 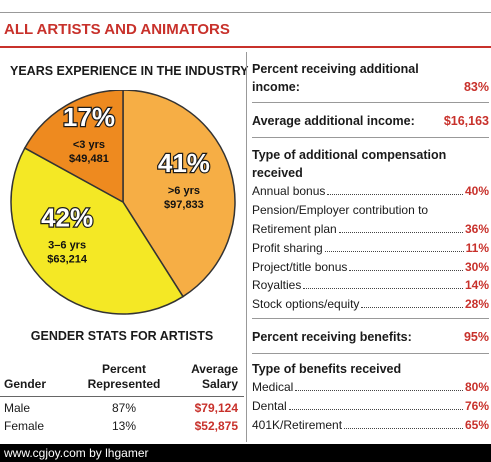 I want to click on average-additional-value: $16,163, so click(x=466, y=121).